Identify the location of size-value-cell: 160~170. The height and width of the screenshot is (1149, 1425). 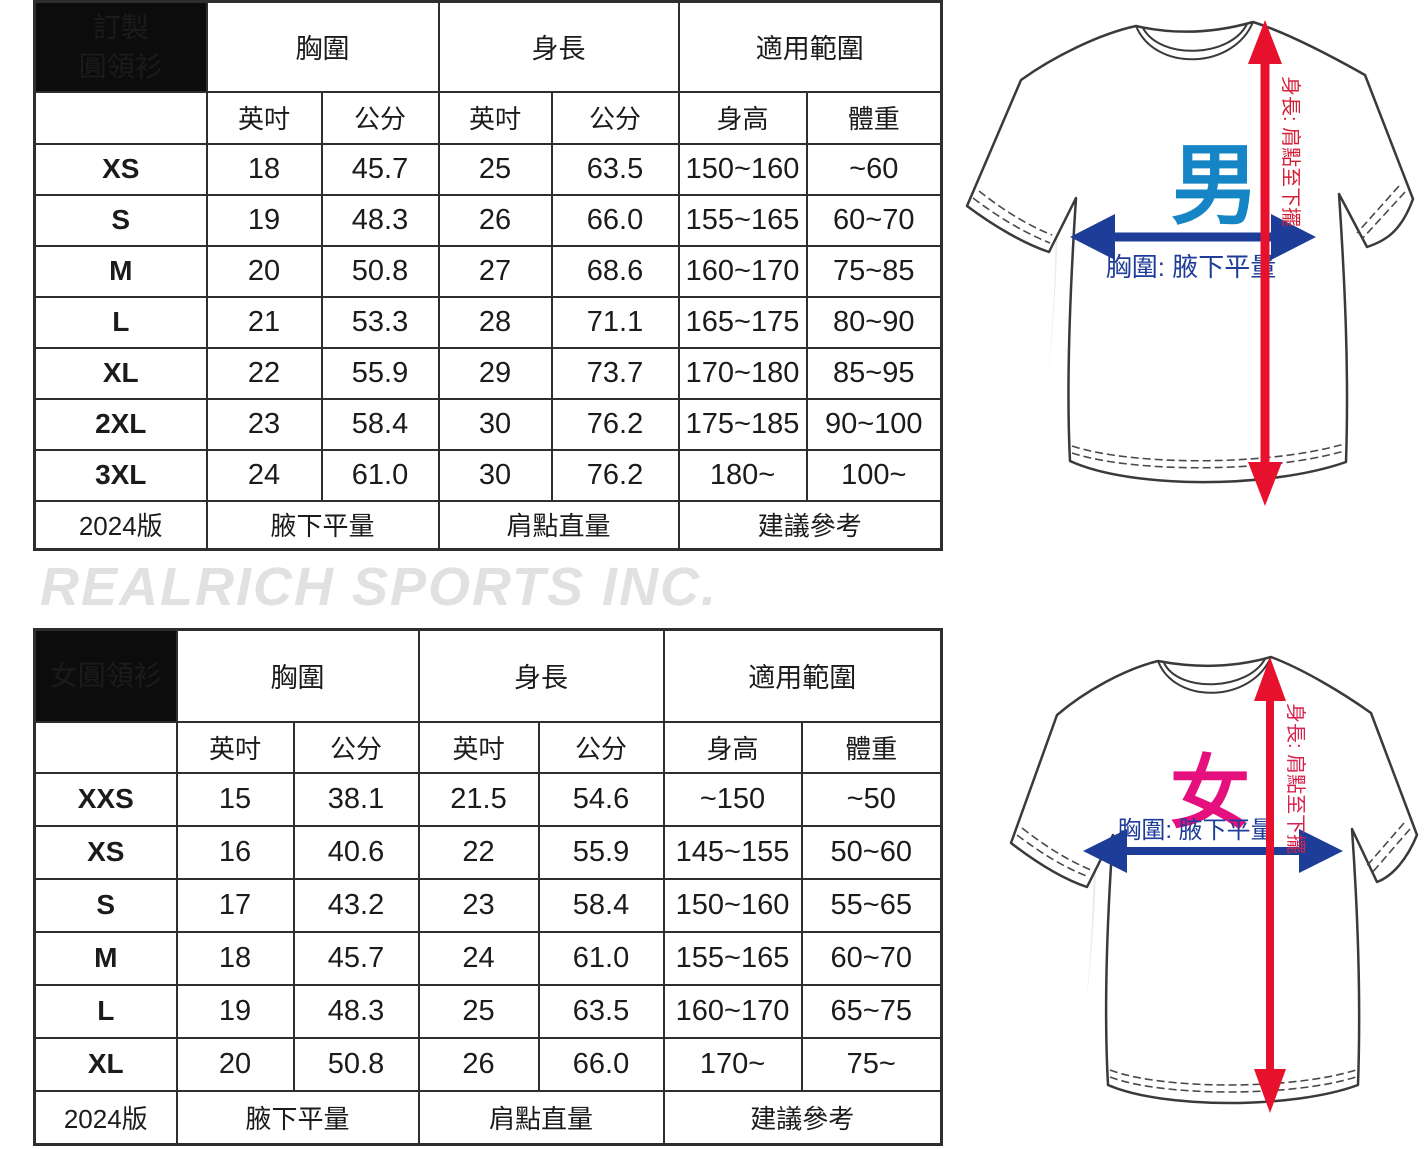
(742, 271).